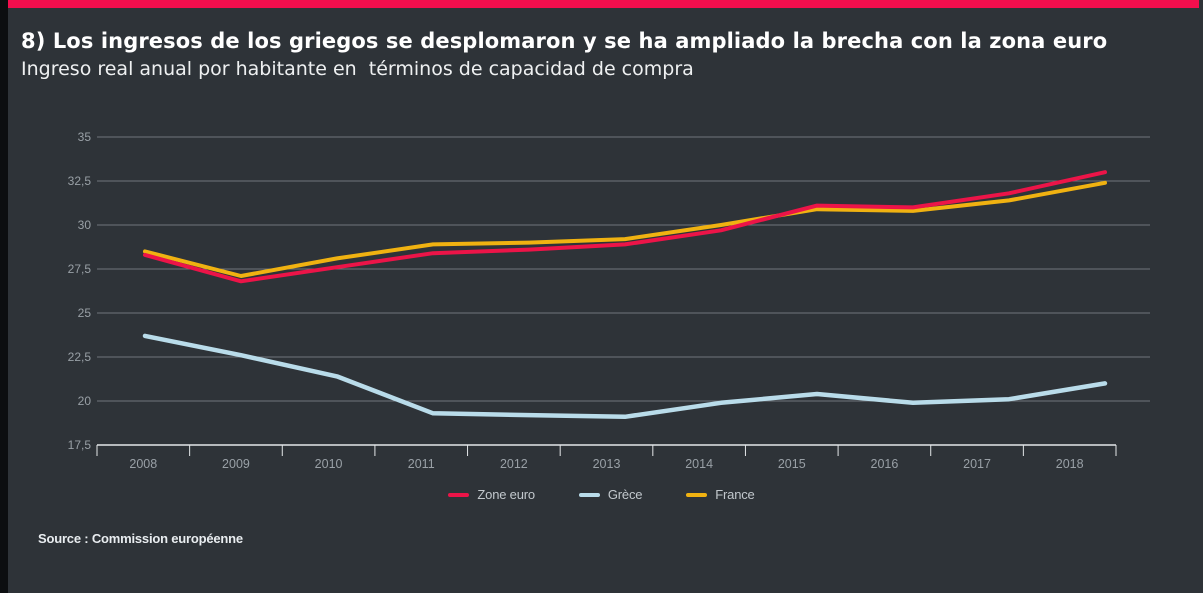 The width and height of the screenshot is (1203, 593). Describe the element at coordinates (80, 181) in the screenshot. I see `y-tick-label: 32,5` at that location.